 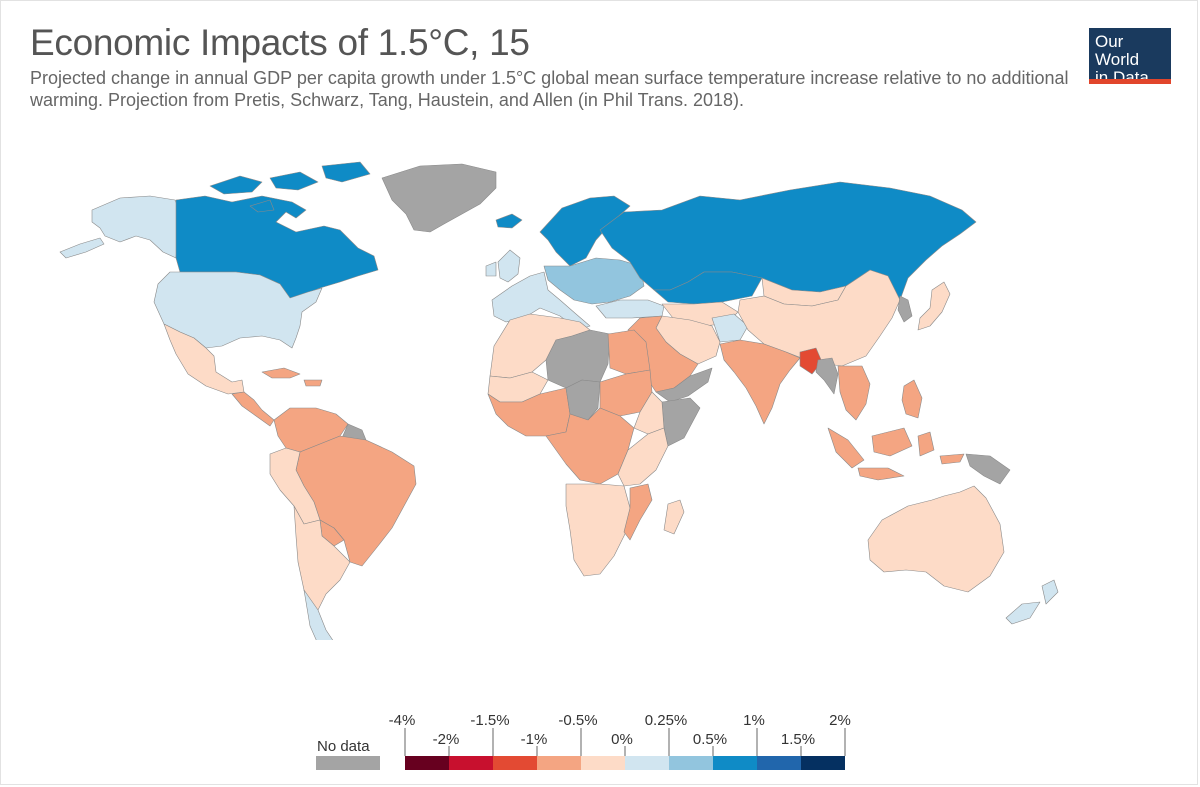 I want to click on owid-logo: Our World in Data, so click(x=1130, y=57).